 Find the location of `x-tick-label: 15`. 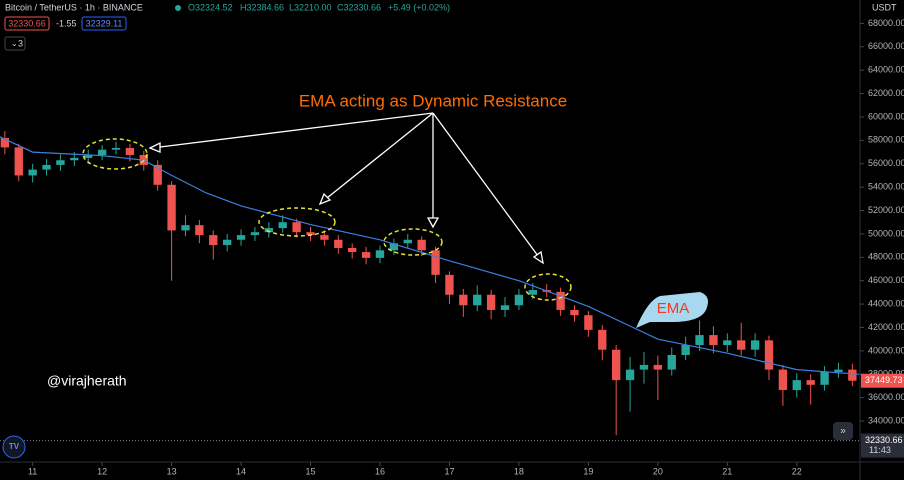

x-tick-label: 15 is located at coordinates (311, 471).